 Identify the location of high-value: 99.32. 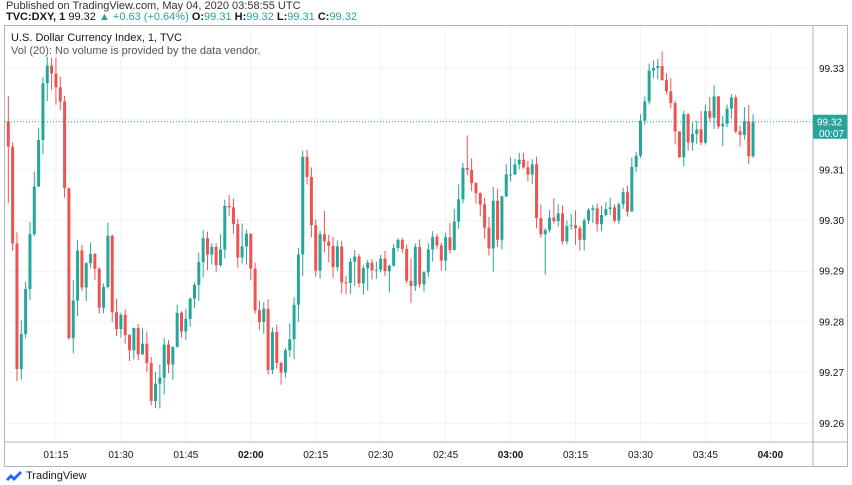
(260, 17).